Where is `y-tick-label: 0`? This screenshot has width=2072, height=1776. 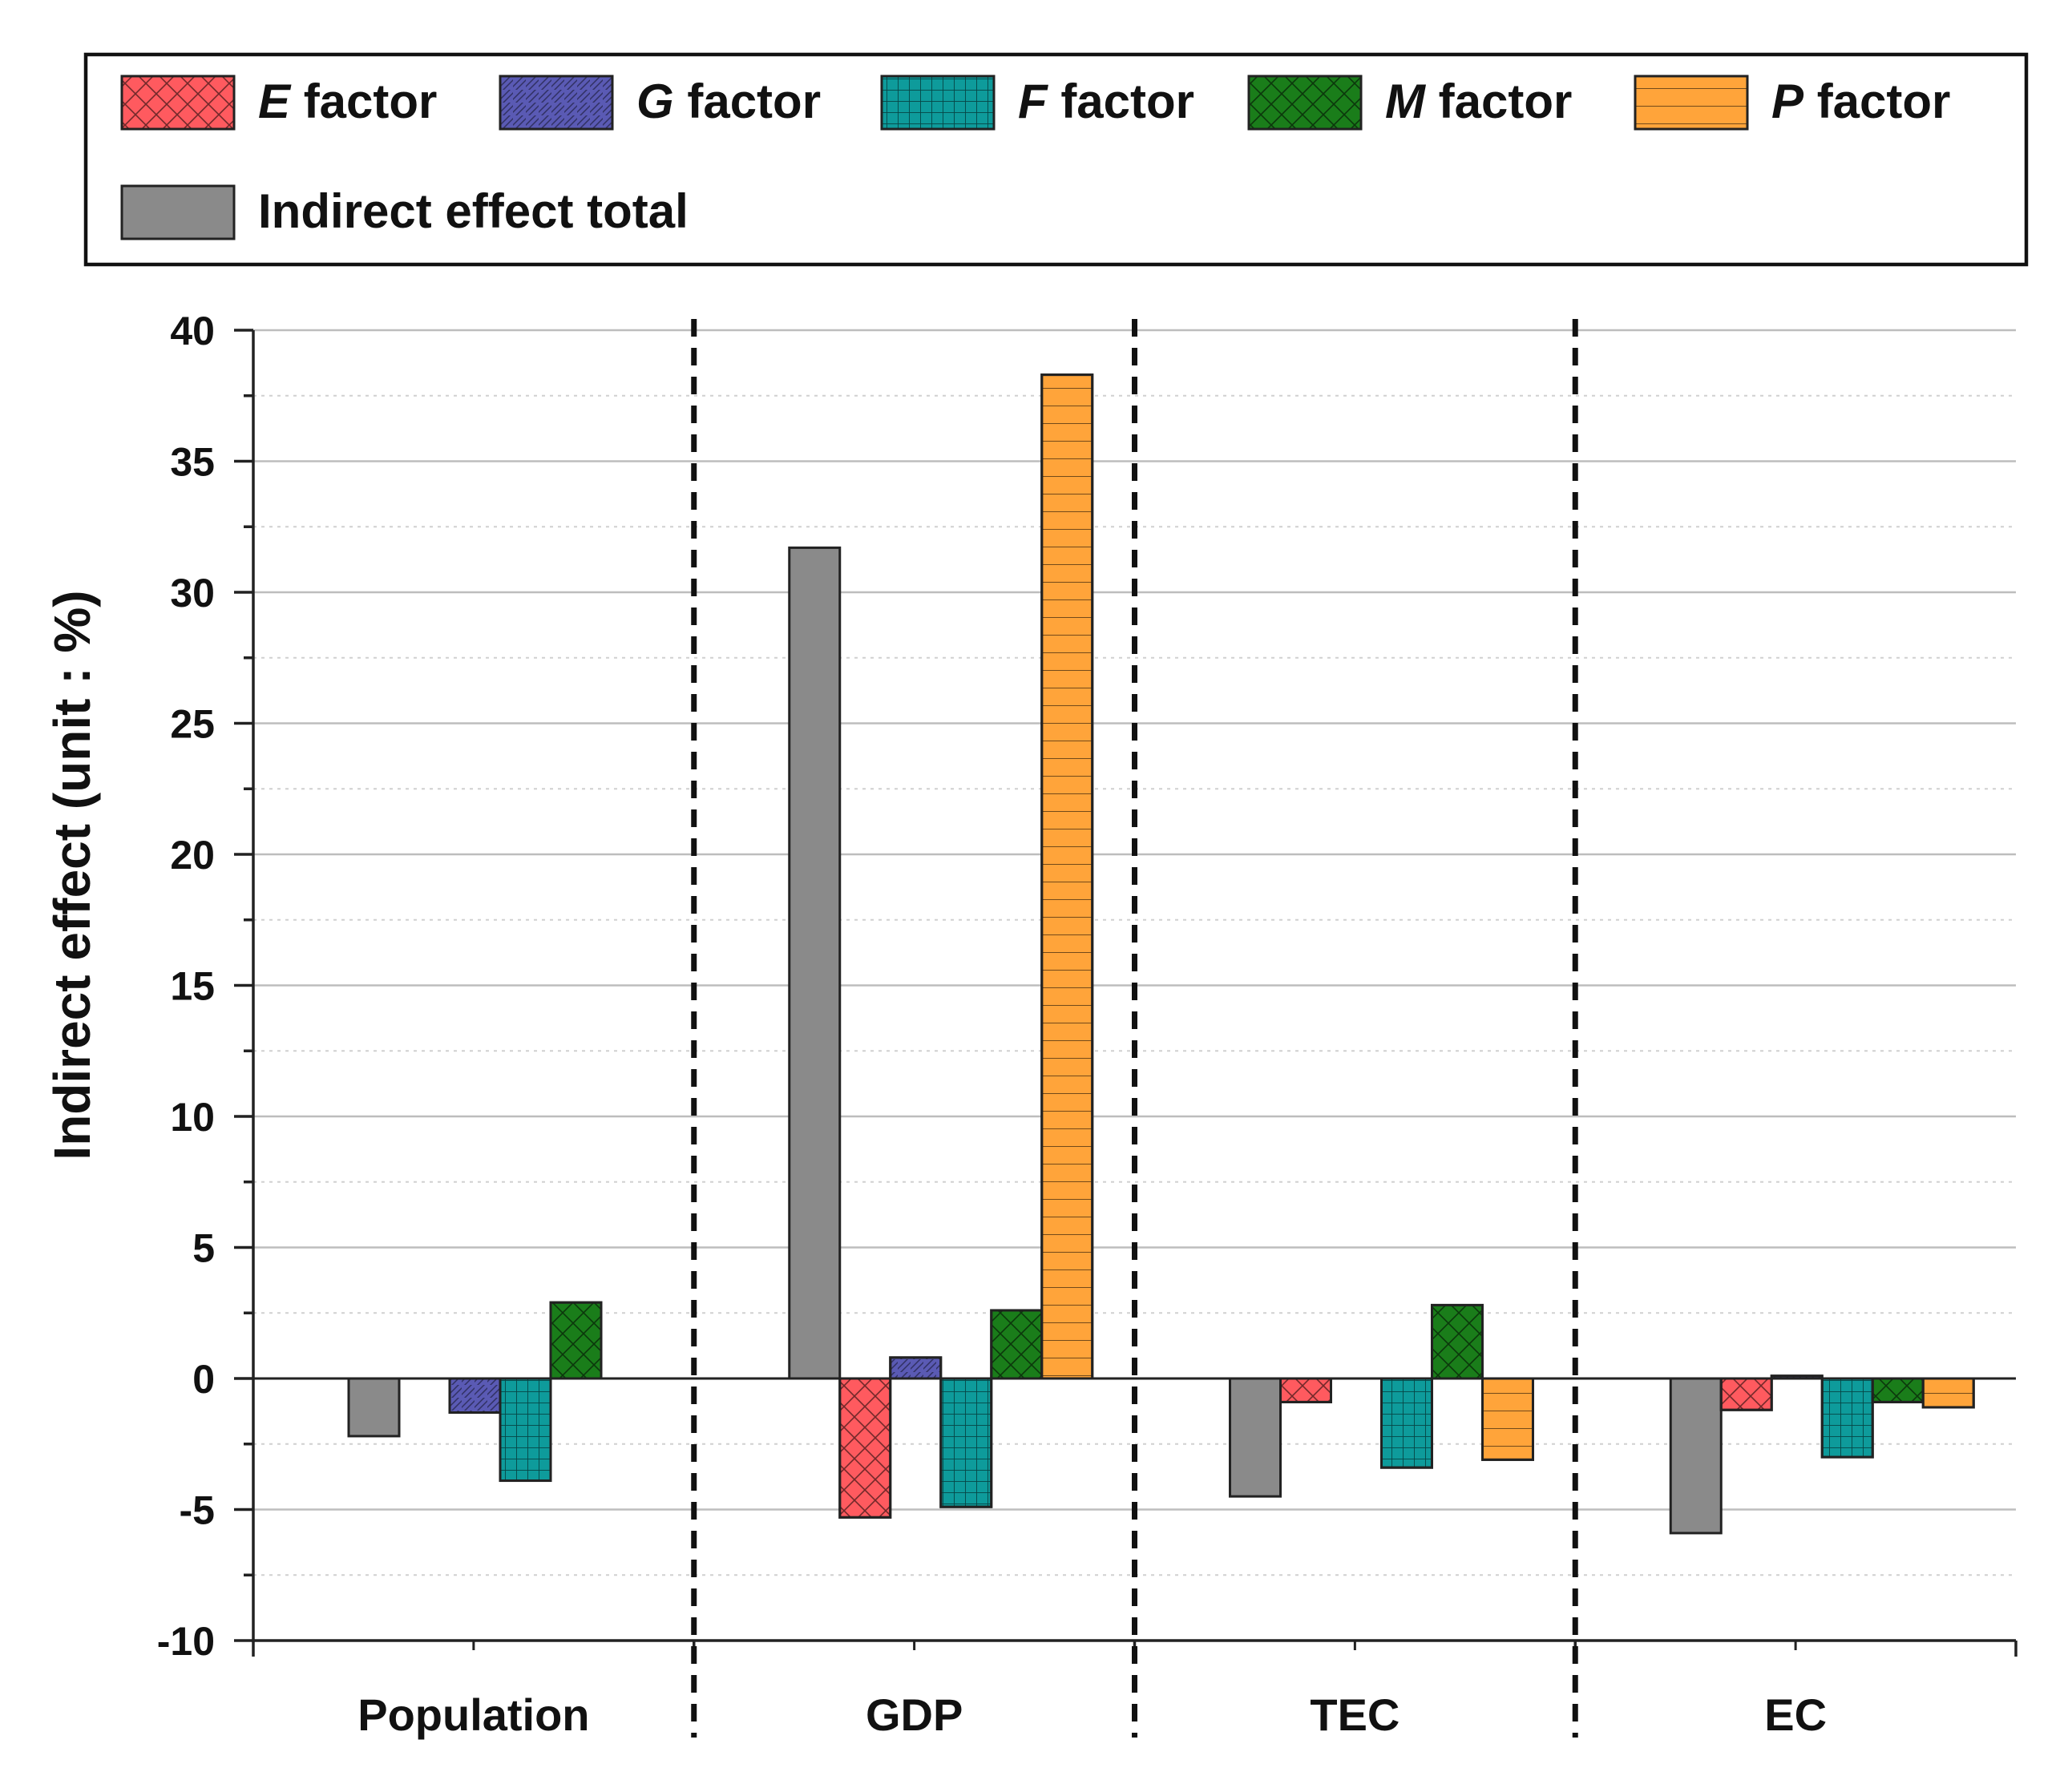 y-tick-label: 0 is located at coordinates (203, 1379).